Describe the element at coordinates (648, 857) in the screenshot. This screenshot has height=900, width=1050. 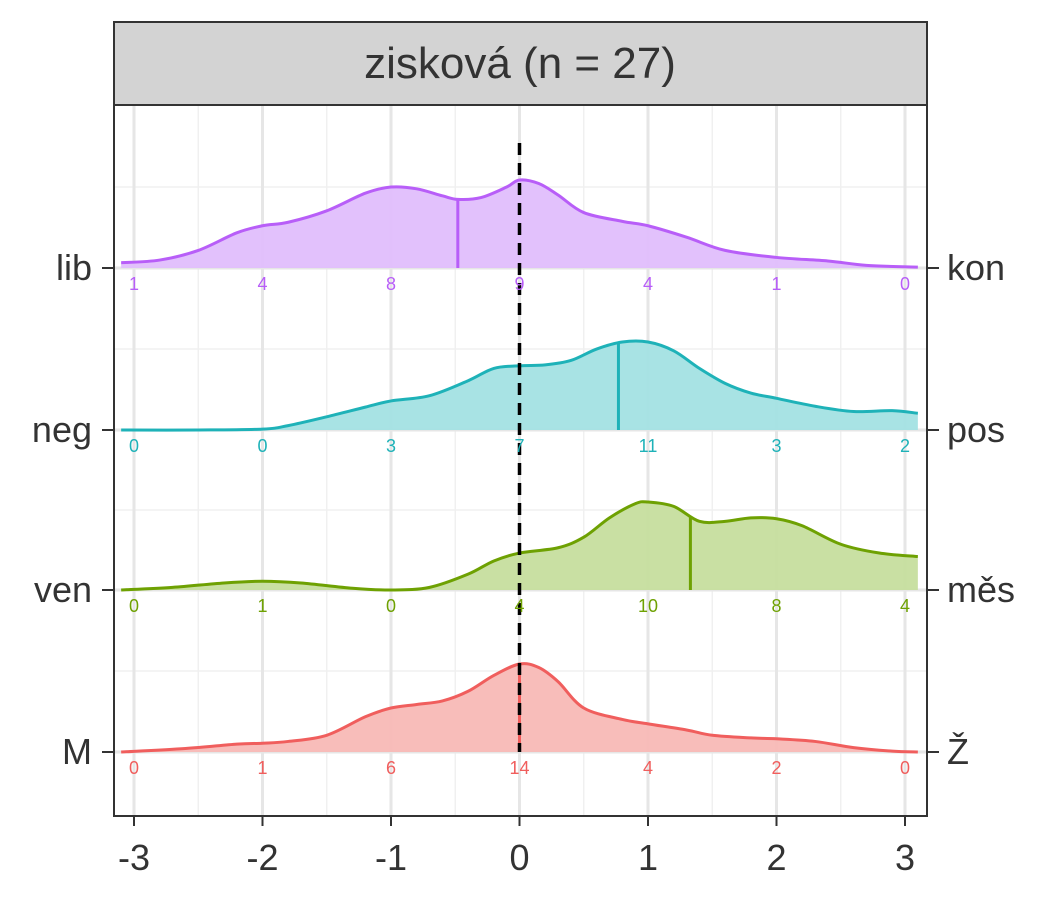
I see `x-tick-label: 1` at that location.